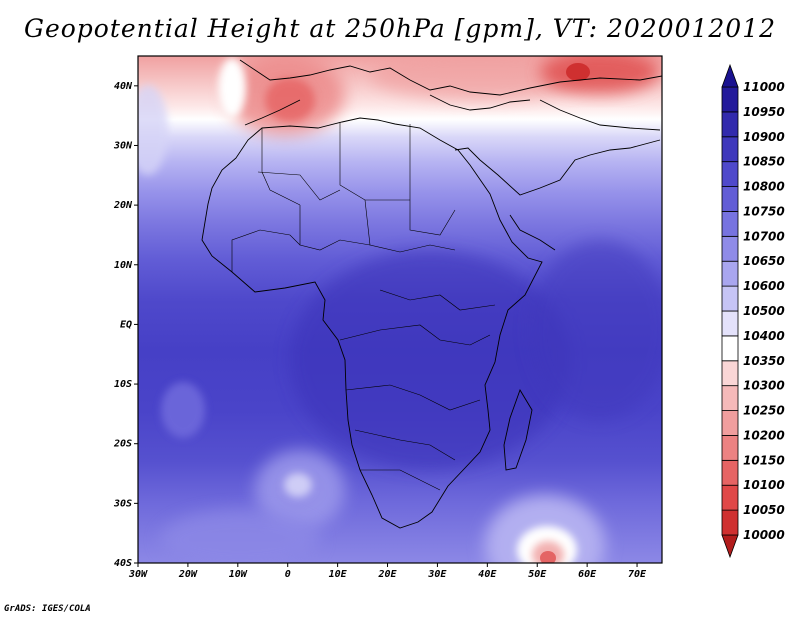  I want to click on colorbar-level-label: 10350, so click(764, 361).